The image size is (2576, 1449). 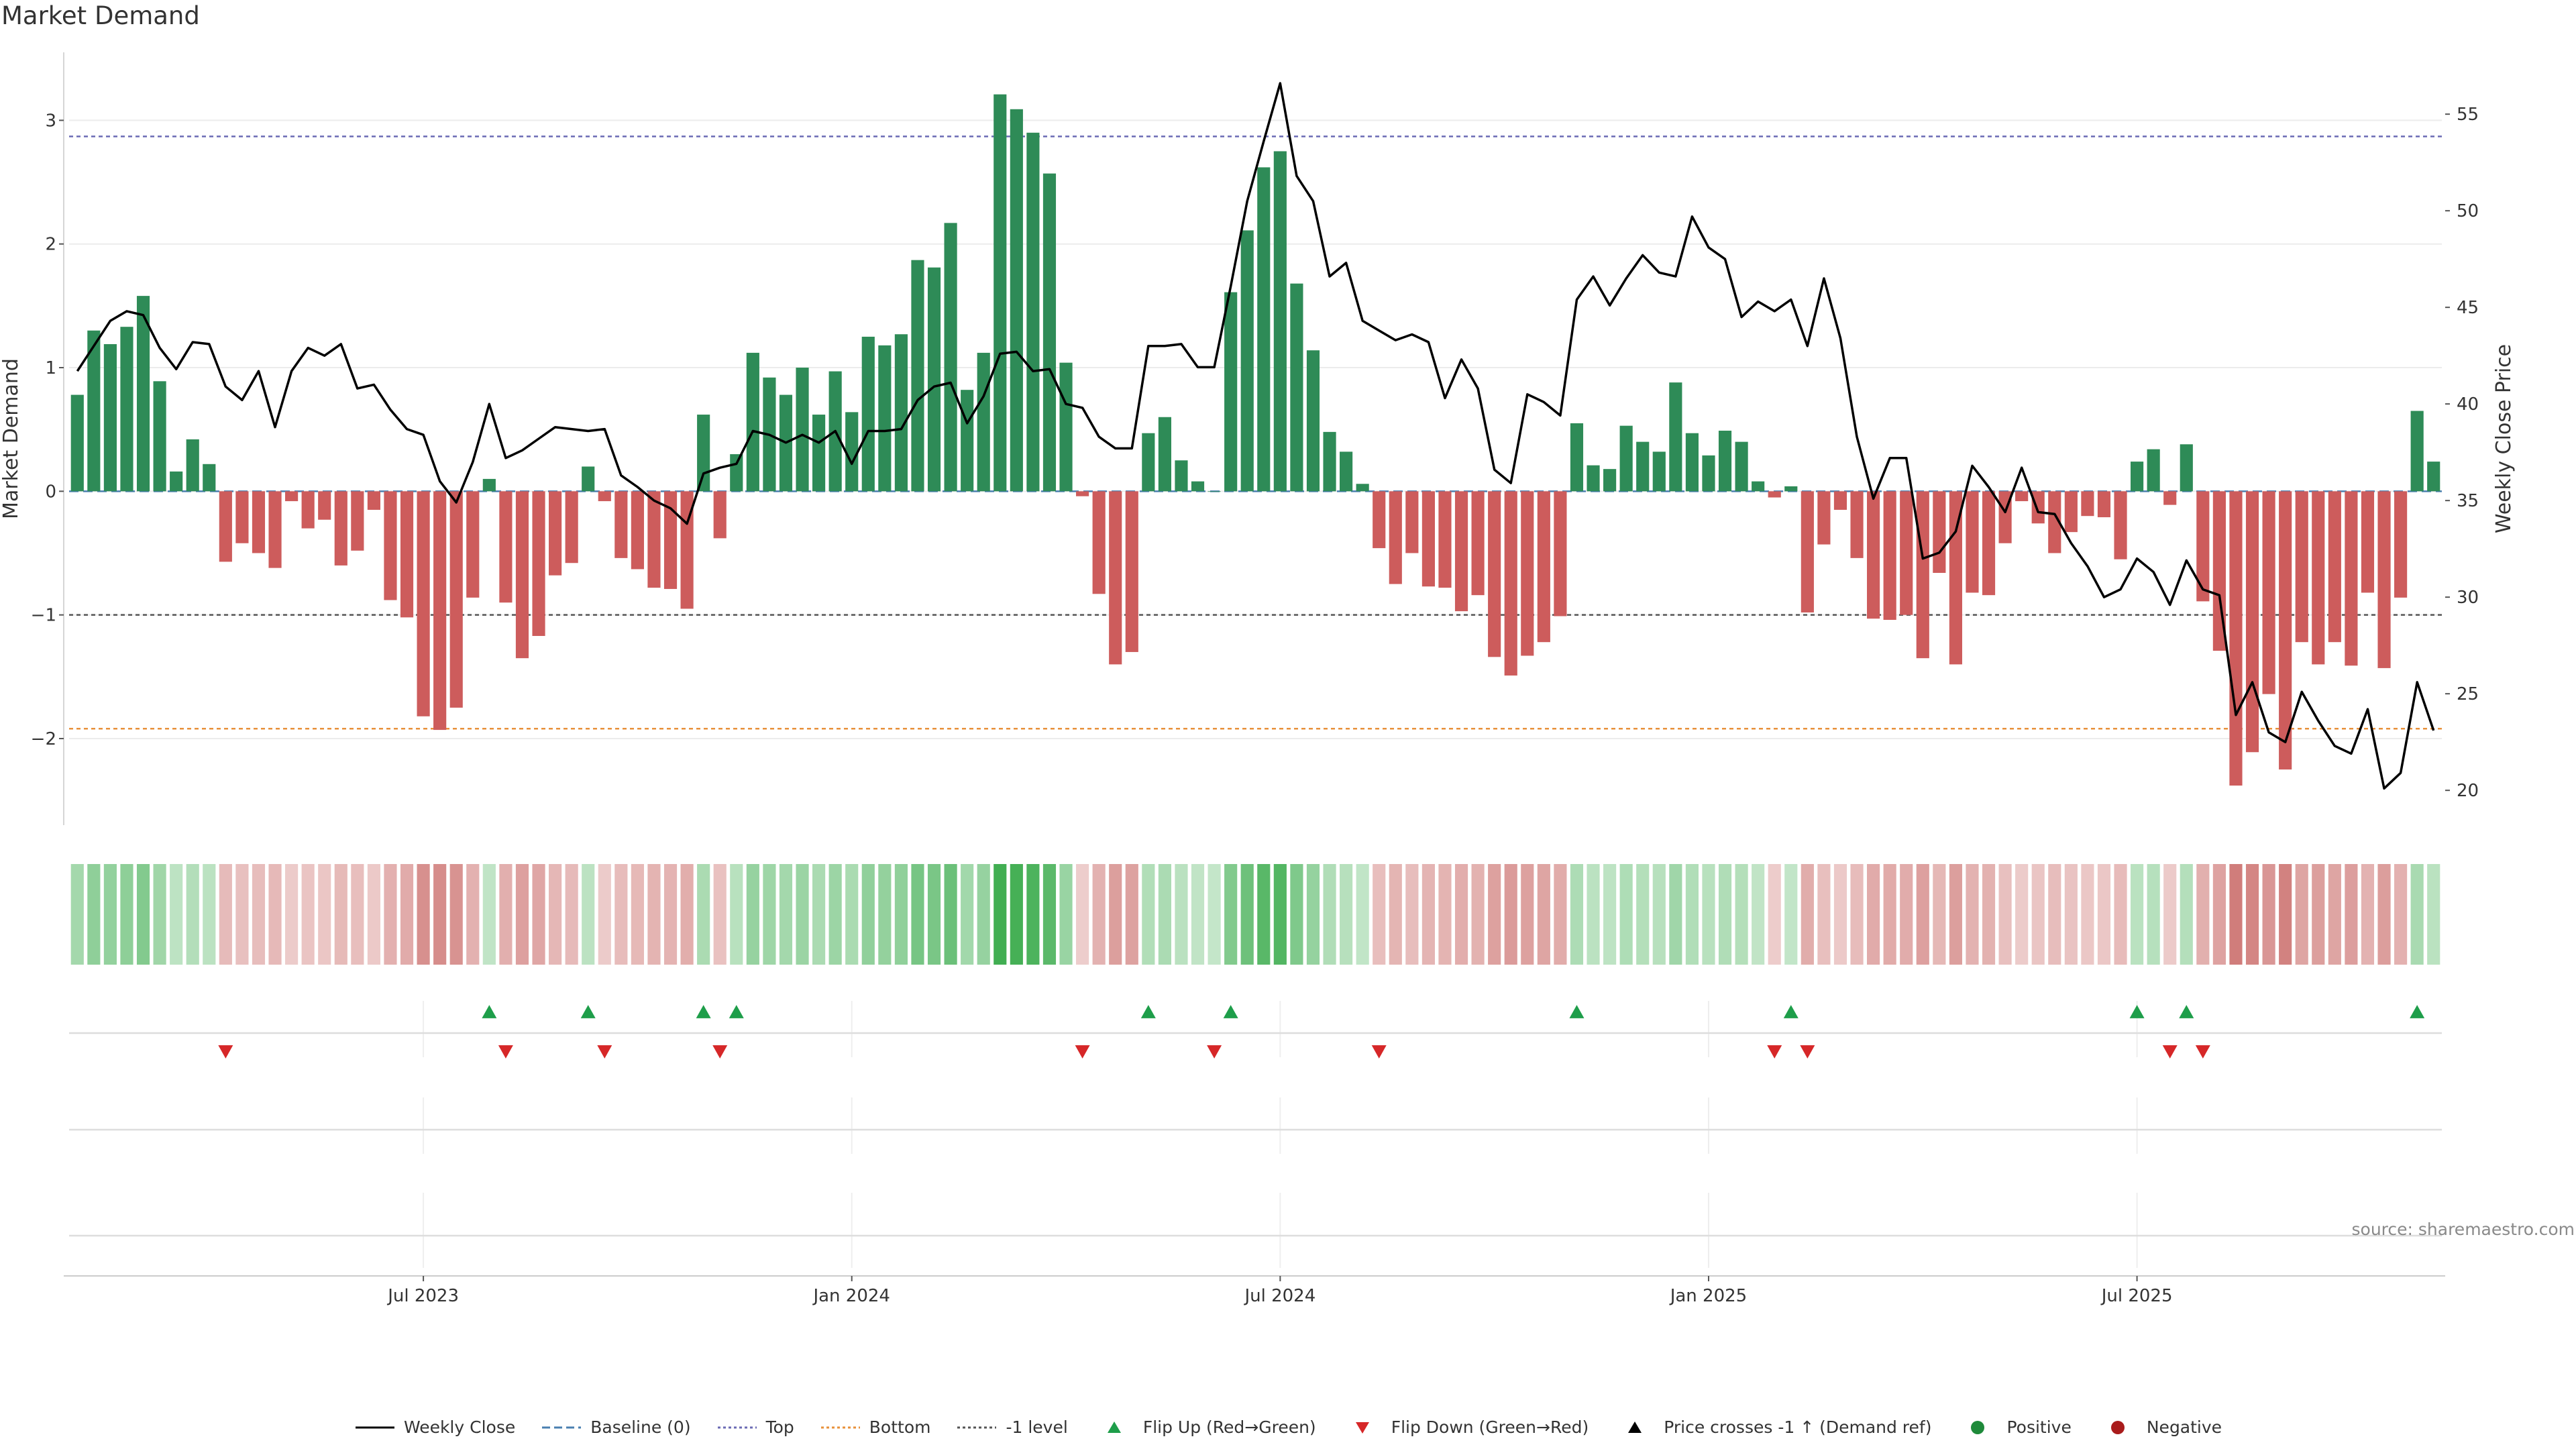 What do you see at coordinates (434, 1427) in the screenshot?
I see `legend-item-weekly-close: Weekly Close` at bounding box center [434, 1427].